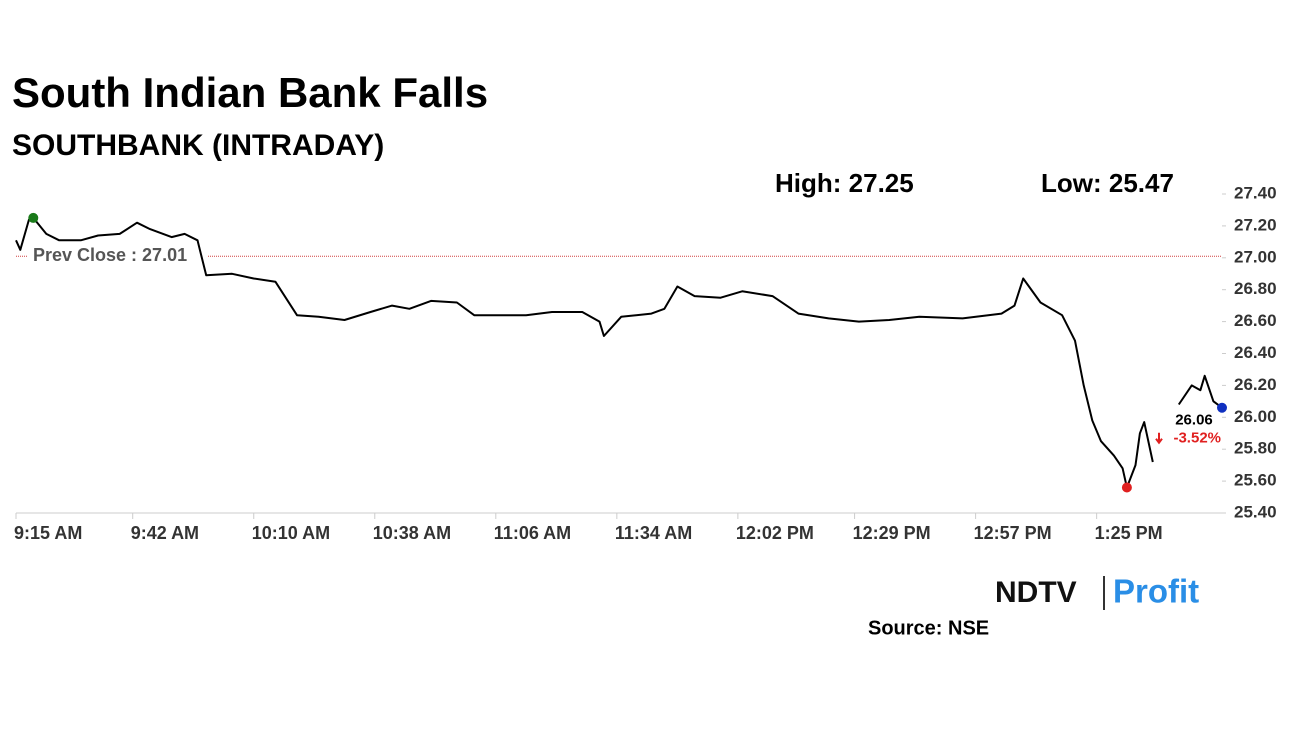  I want to click on y-tick-label: 26.20, so click(1255, 384).